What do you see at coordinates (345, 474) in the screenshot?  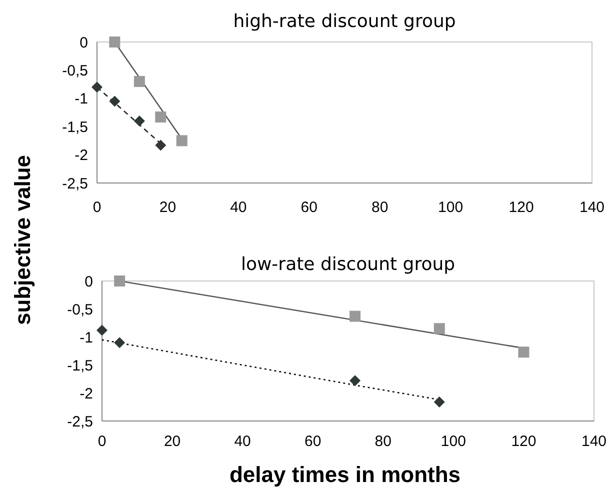 I see `x-axis-title: delay times in months` at bounding box center [345, 474].